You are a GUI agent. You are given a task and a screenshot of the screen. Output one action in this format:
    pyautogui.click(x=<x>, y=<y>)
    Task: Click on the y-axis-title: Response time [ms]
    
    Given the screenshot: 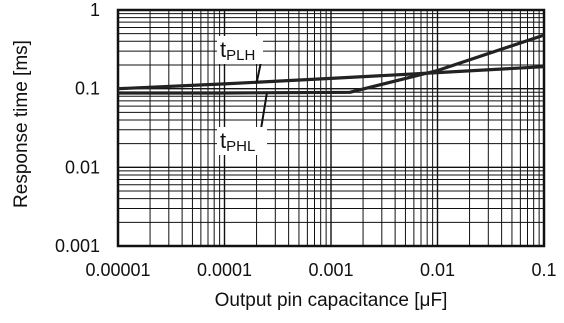 What is the action you would take?
    pyautogui.click(x=21, y=124)
    